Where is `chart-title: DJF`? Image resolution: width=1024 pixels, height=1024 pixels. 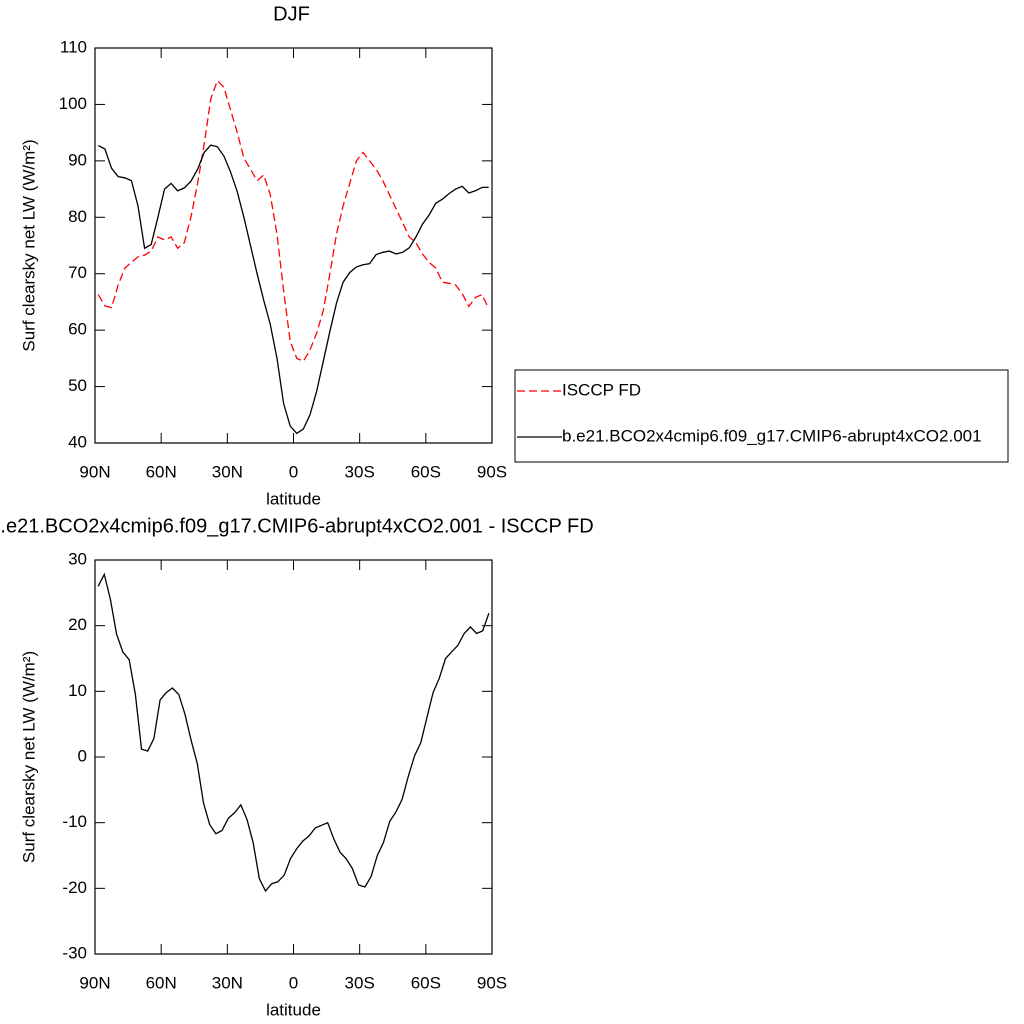
chart-title: DJF is located at coordinates (291, 14).